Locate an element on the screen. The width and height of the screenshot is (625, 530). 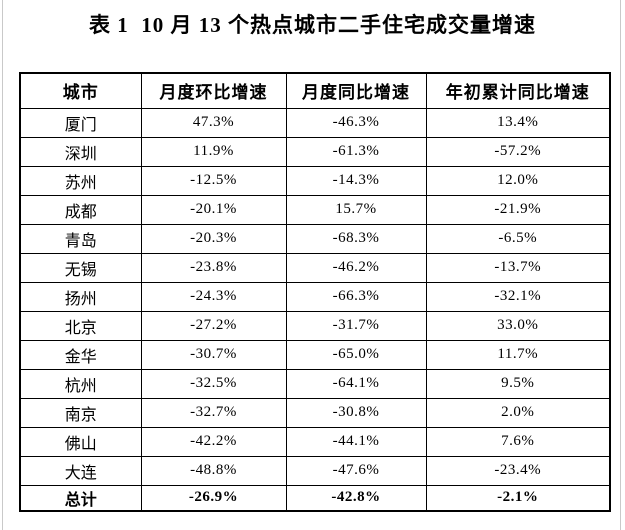
table-row: 深圳 11.9% -61.3% -57.2% is located at coordinates (315, 151).